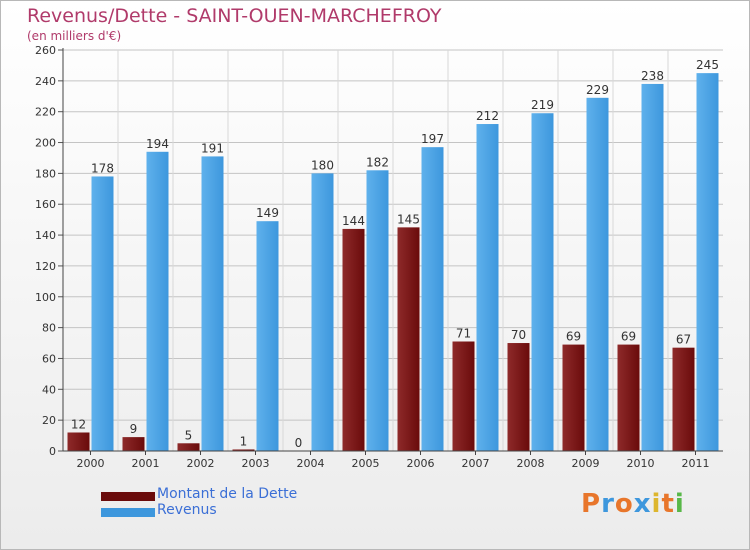 This screenshot has width=750, height=550. I want to click on data-label: 149, so click(267, 213).